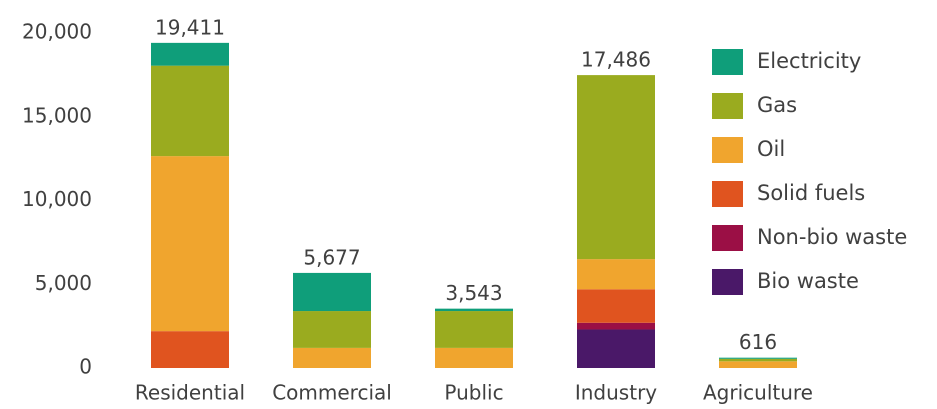 The width and height of the screenshot is (937, 409). I want to click on legend-label: Solid fuels, so click(811, 193).